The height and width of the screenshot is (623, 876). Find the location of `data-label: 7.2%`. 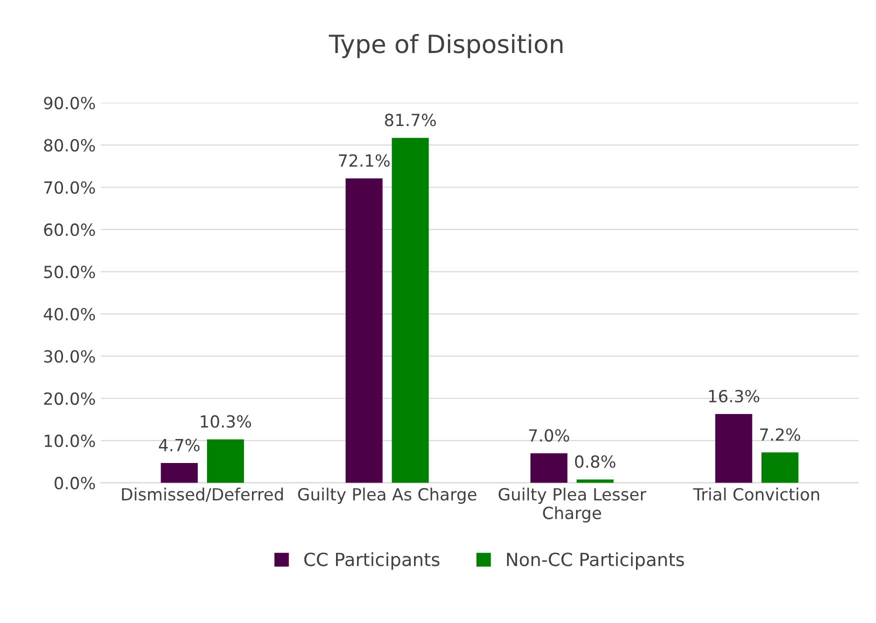

data-label: 7.2% is located at coordinates (780, 434).